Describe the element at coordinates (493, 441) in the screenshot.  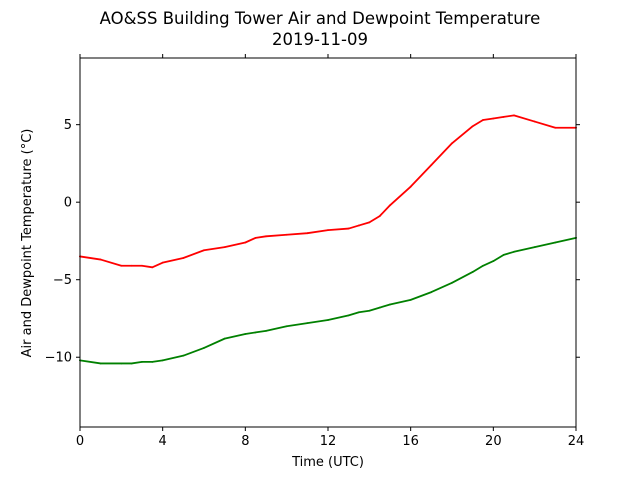
I see `x-tick-label: 20` at that location.